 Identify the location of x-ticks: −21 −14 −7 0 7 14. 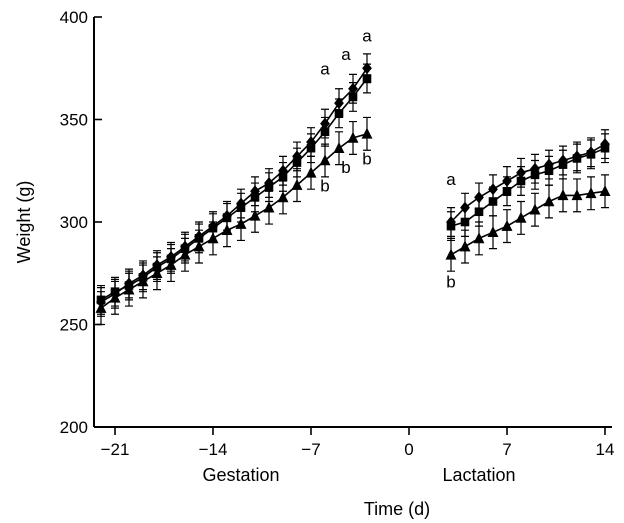
(358, 443).